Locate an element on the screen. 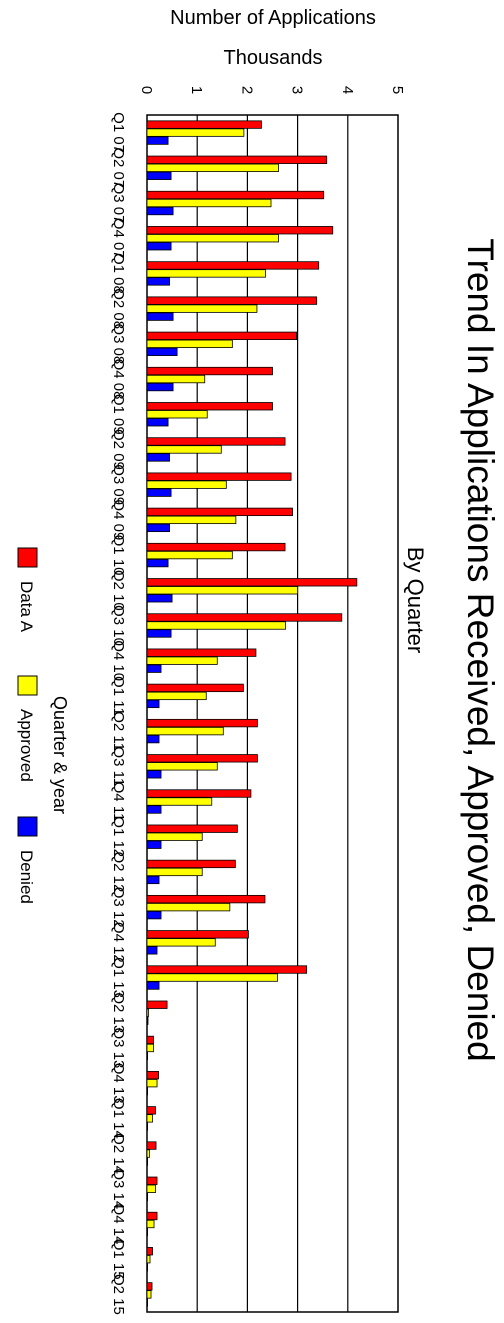  category-label: Q1 15 is located at coordinates (118, 1259).